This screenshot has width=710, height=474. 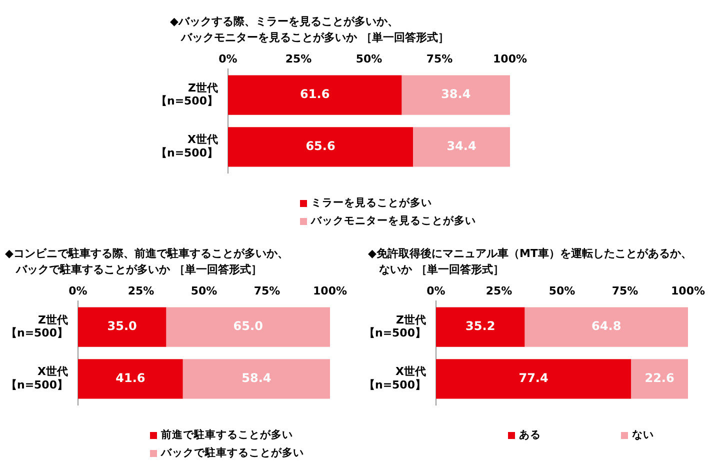 What do you see at coordinates (232, 453) in the screenshot?
I see `legend-label: バックで駐車することが多い` at bounding box center [232, 453].